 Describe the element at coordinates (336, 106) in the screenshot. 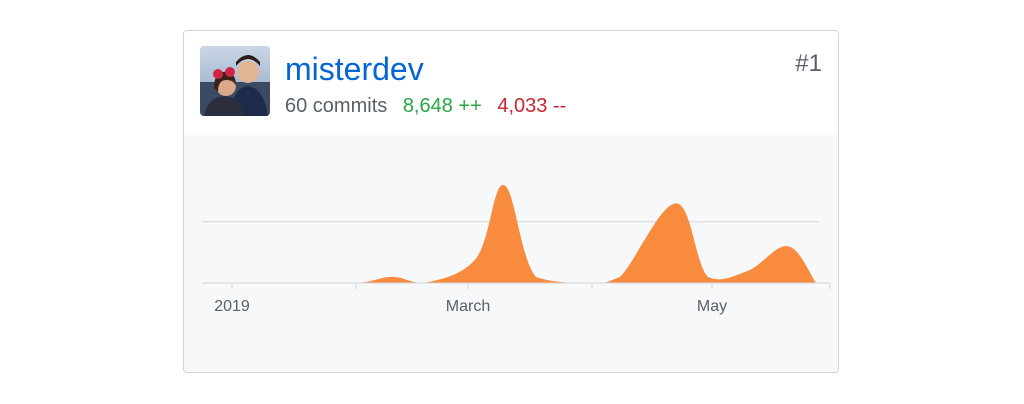

I see `commit-count: 60 commits` at that location.